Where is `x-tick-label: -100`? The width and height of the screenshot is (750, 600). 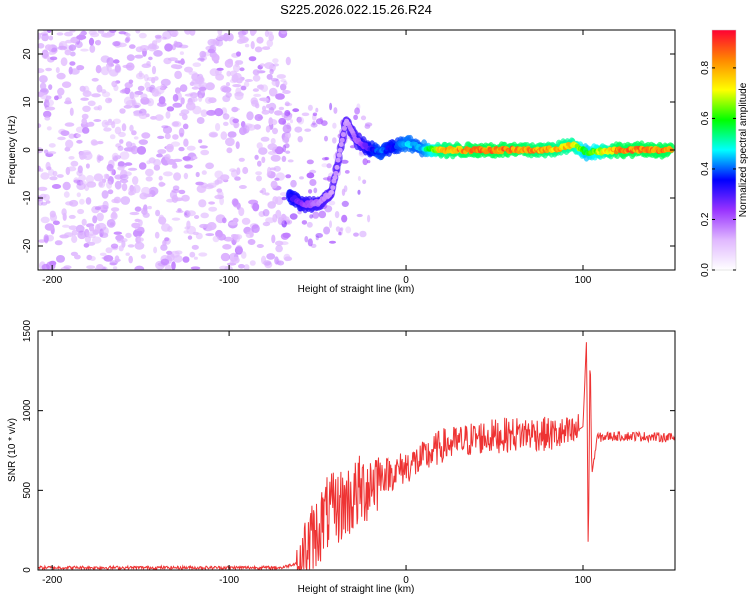
x-tick-label: -100 is located at coordinates (229, 580).